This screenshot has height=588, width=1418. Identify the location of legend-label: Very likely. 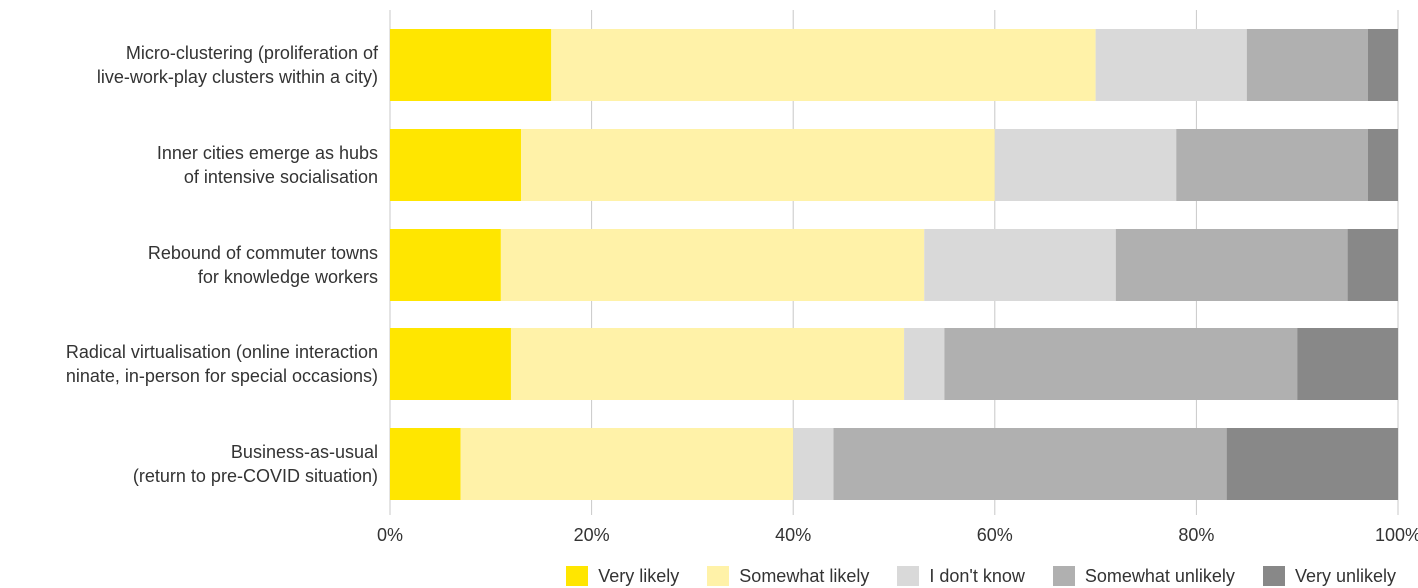
(639, 575).